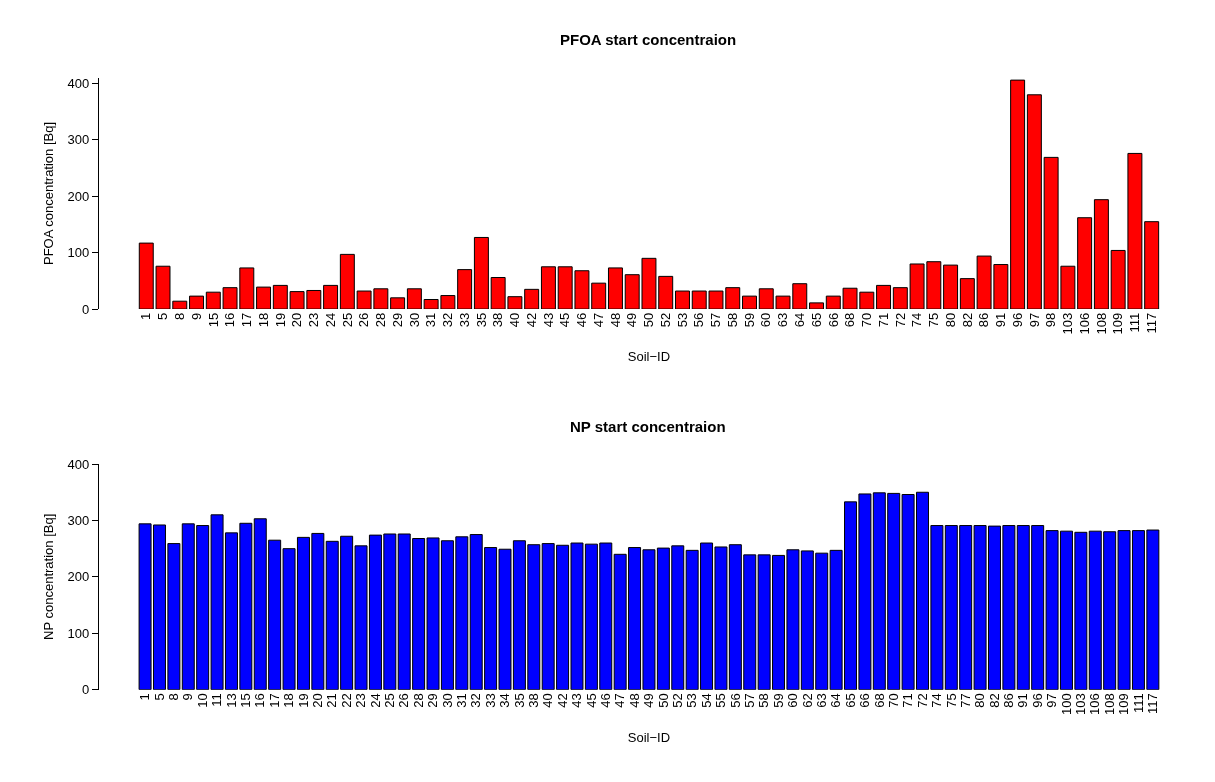 Image resolution: width=1215 pixels, height=782 pixels. I want to click on x-tick-label: 42, so click(562, 700).